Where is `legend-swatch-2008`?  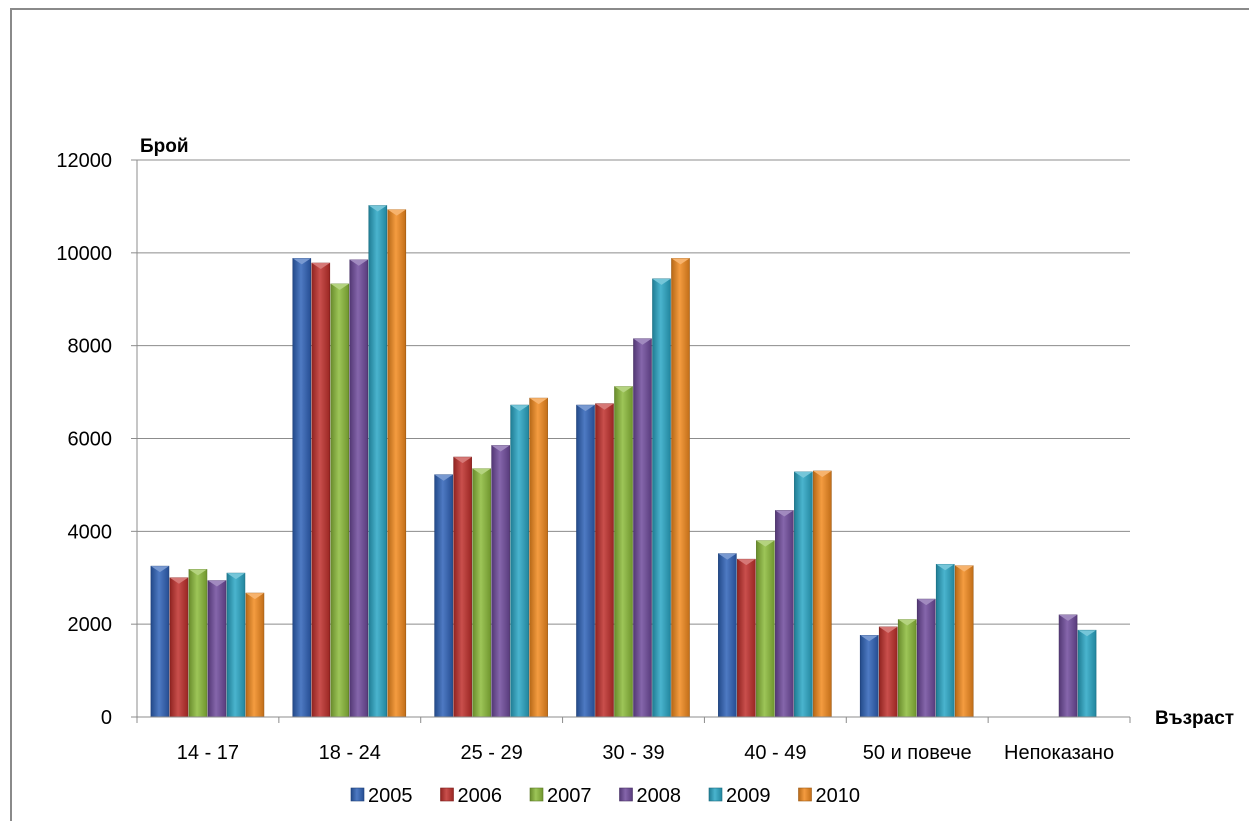 legend-swatch-2008 is located at coordinates (626, 794).